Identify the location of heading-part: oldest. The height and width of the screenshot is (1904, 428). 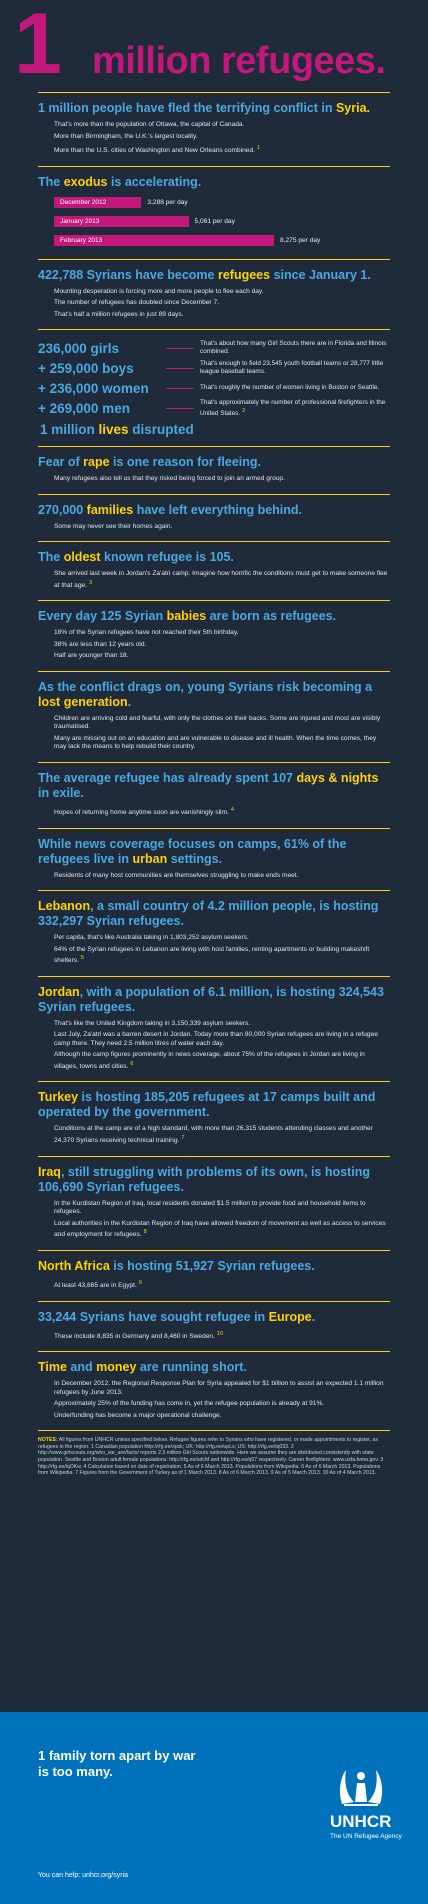
(82, 557).